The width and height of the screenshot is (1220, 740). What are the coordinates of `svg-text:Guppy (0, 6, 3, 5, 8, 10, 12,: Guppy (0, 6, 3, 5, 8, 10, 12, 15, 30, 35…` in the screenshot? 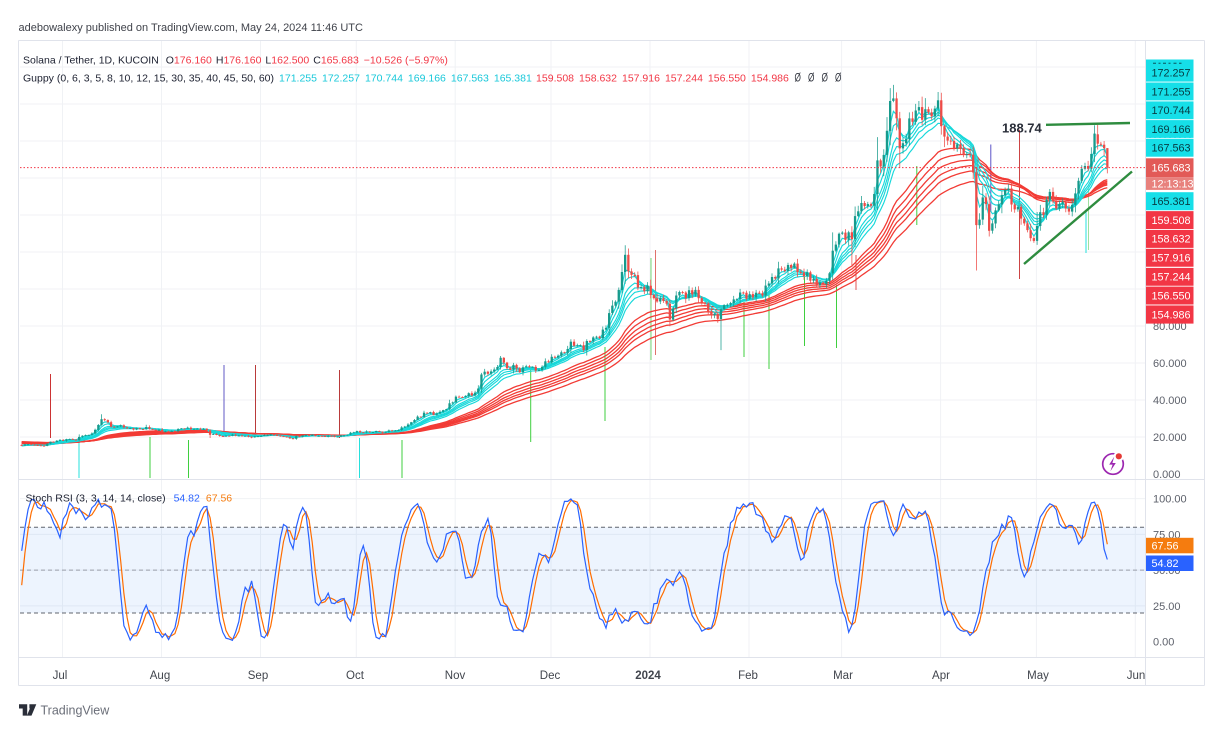 It's located at (406, 79).